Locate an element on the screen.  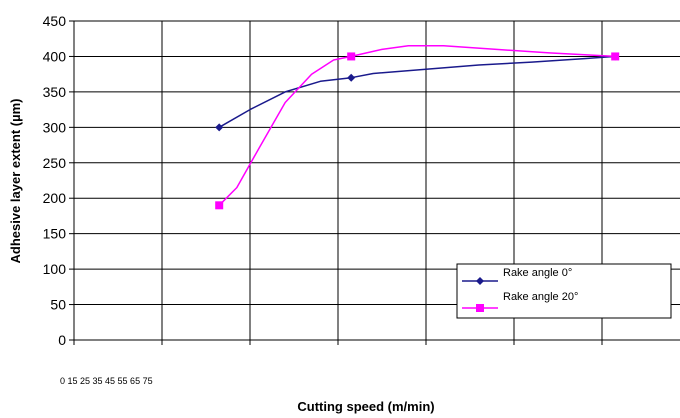
legend: Rake angle 0° Rake angle 20° is located at coordinates (564, 291).